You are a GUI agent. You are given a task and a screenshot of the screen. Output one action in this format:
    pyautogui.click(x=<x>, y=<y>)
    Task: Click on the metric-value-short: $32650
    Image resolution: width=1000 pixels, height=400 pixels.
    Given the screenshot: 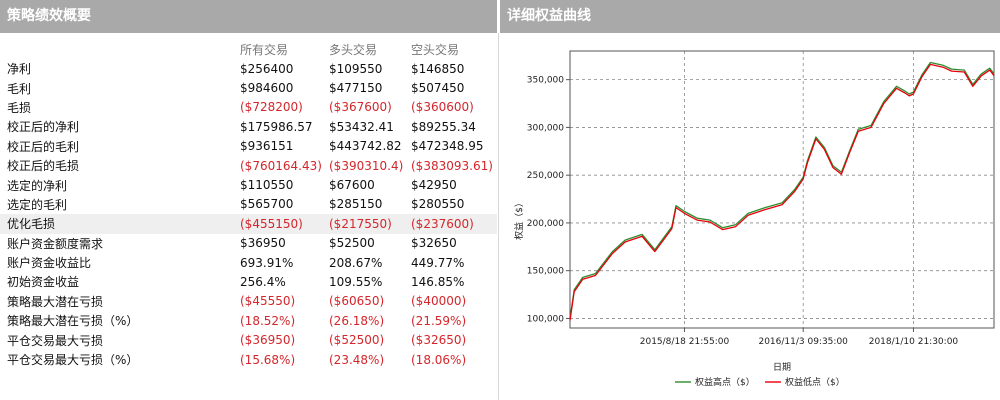 What is the action you would take?
    pyautogui.click(x=434, y=243)
    